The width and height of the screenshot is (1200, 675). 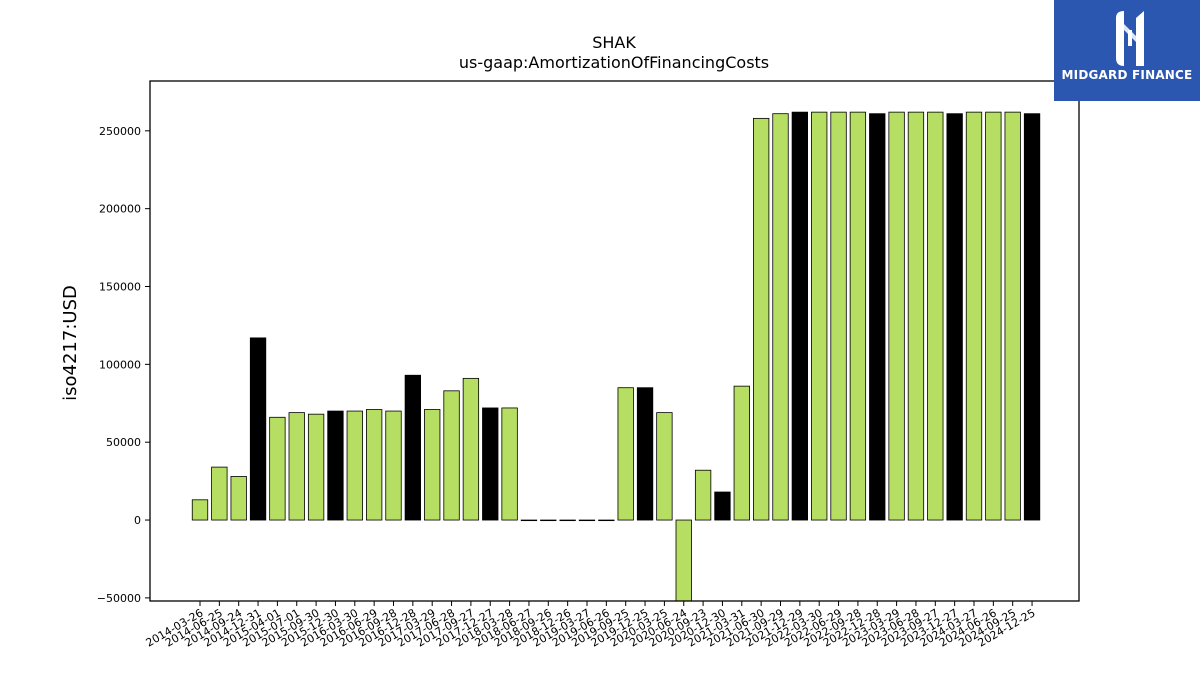 I want to click on y-tick-label: 200000, so click(x=120, y=209).